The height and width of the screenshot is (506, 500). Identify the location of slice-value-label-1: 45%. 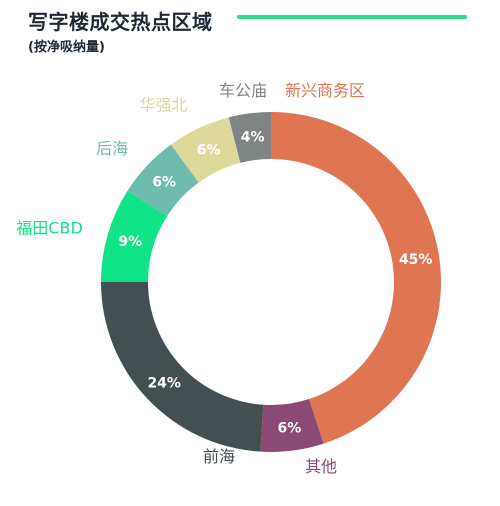
(416, 260).